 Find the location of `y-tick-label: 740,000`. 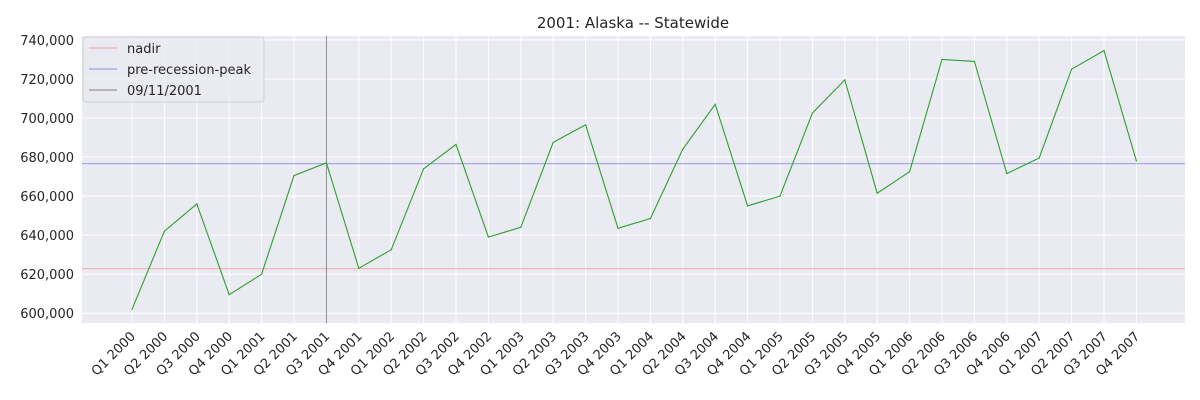

y-tick-label: 740,000 is located at coordinates (47, 41).